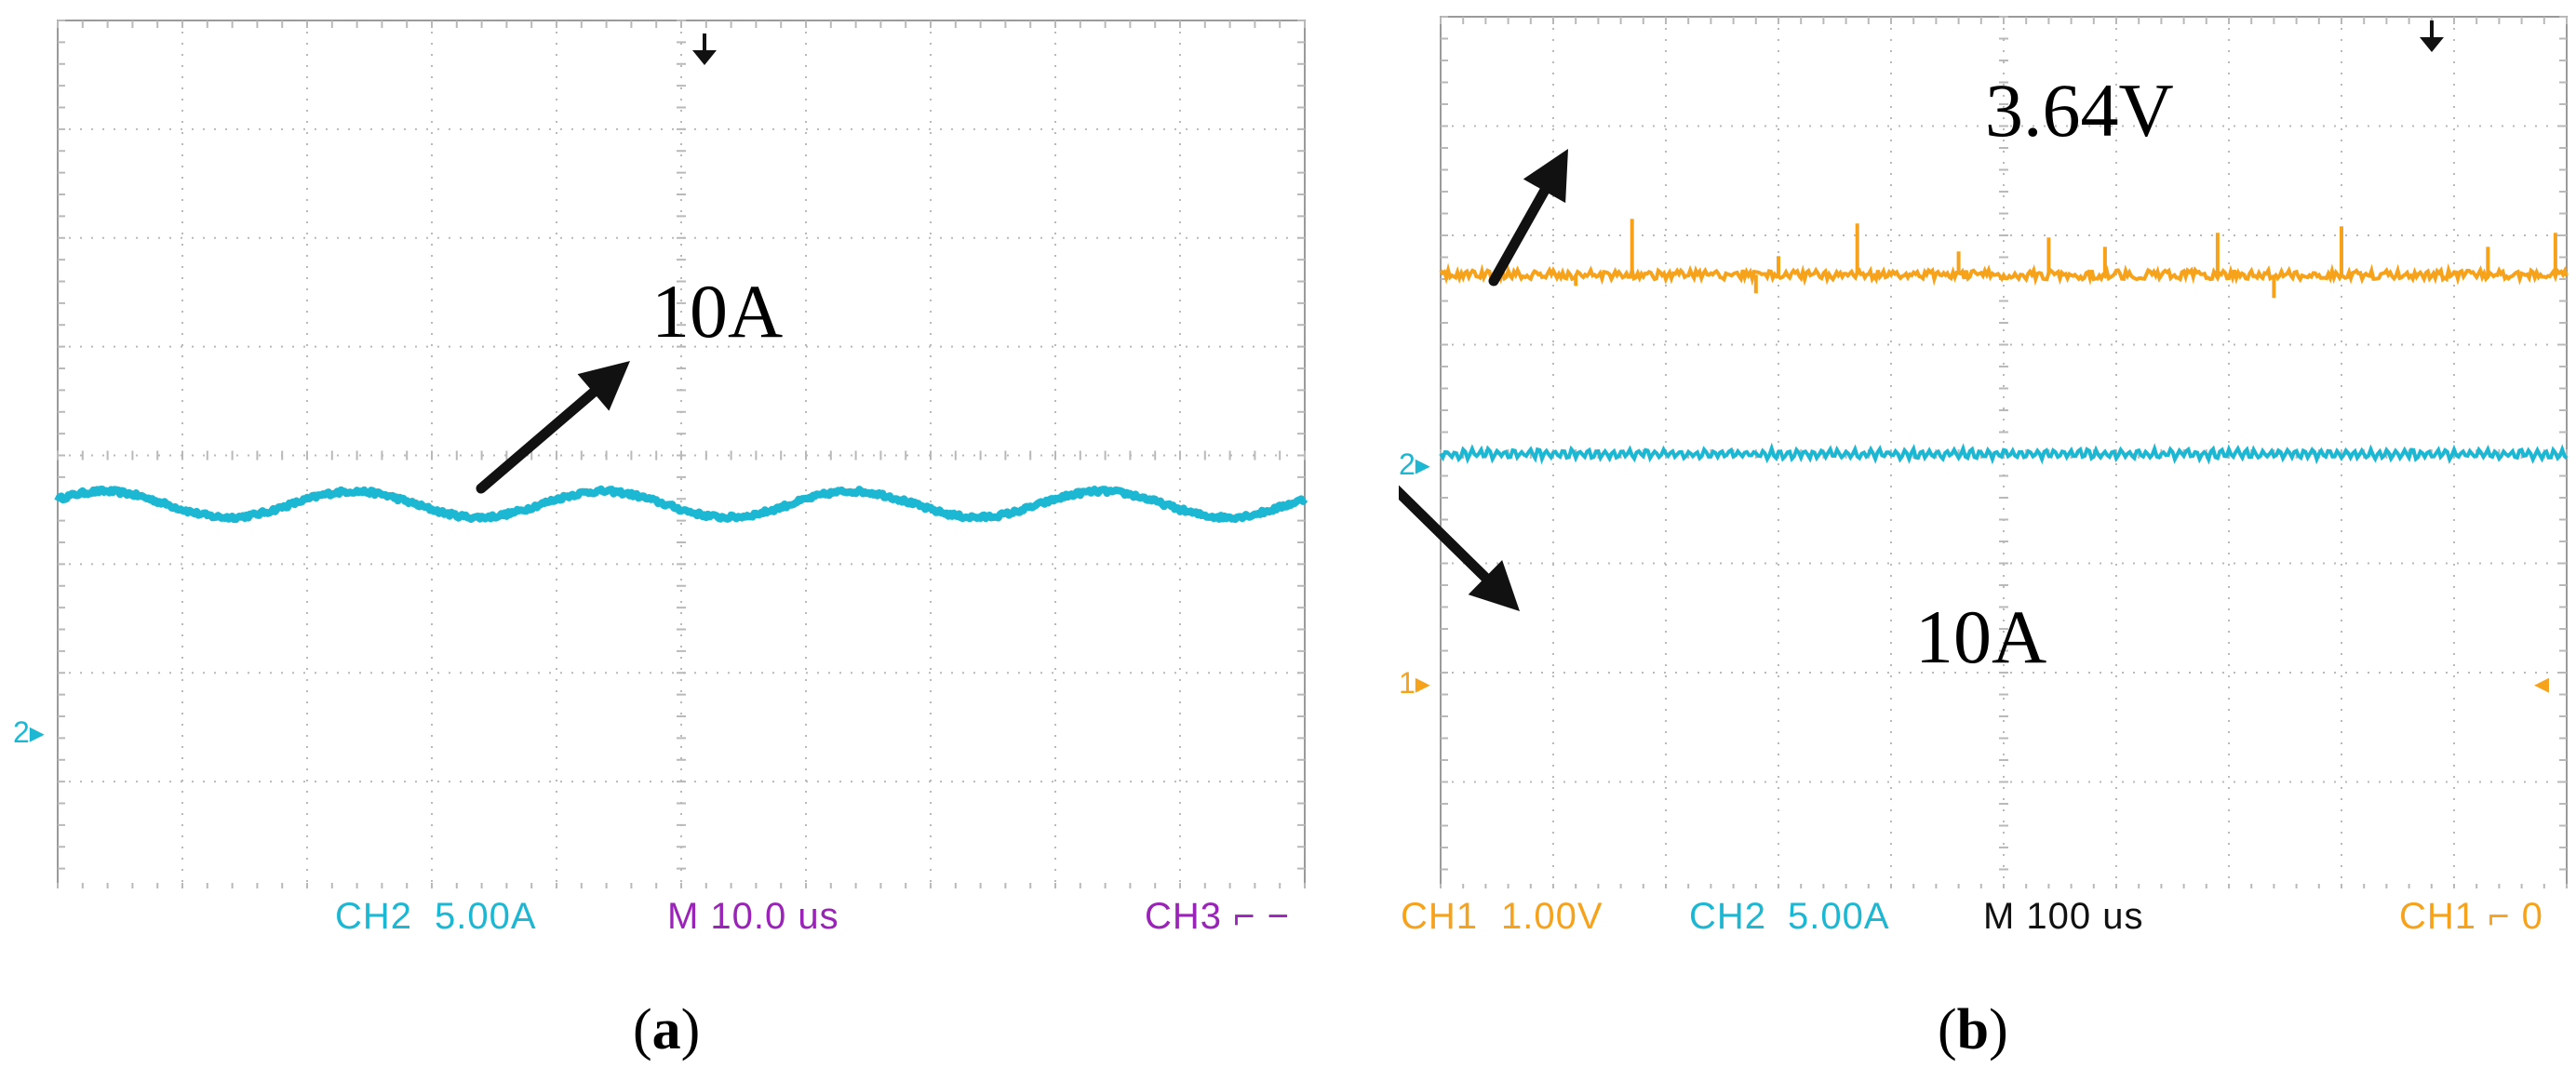 Image resolution: width=2576 pixels, height=1068 pixels. I want to click on callout-arrow-current-b-shaft, so click(1445, 534).